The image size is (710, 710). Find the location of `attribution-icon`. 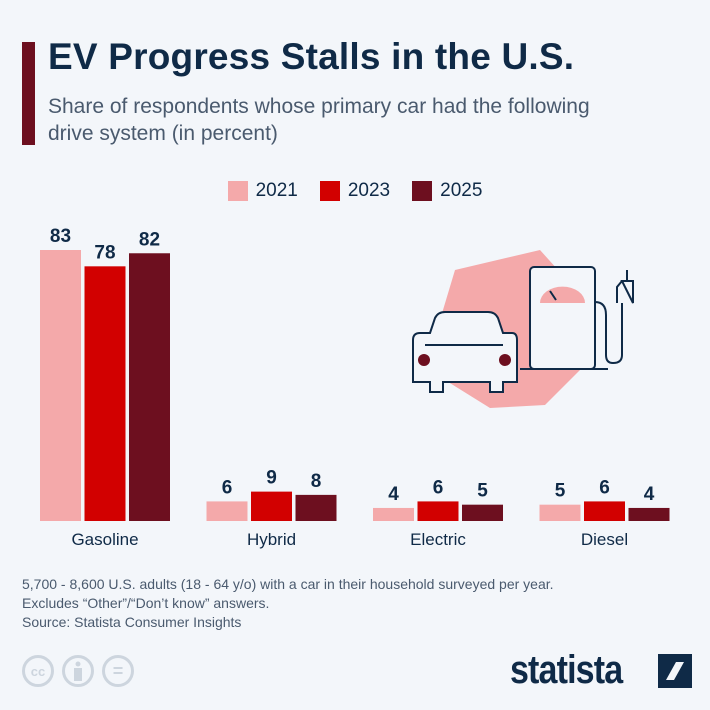

attribution-icon is located at coordinates (78, 671).